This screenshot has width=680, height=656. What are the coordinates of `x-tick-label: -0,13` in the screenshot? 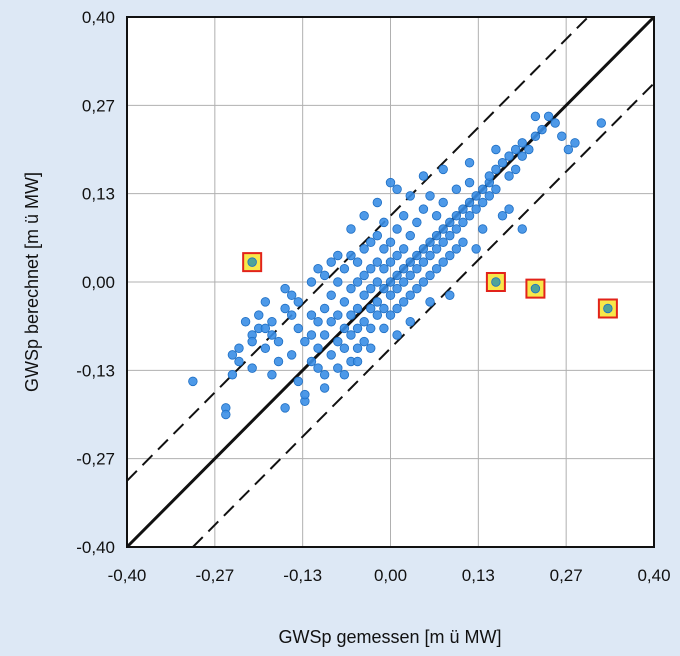 It's located at (302, 575).